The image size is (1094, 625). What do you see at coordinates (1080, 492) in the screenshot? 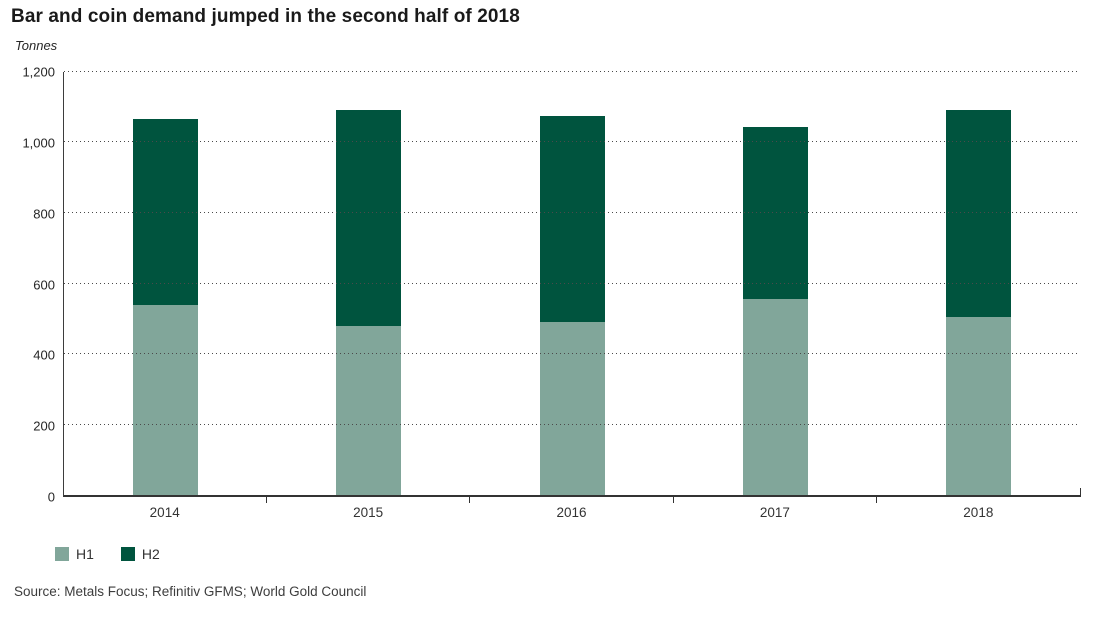
I see `axis-end-tick` at bounding box center [1080, 492].